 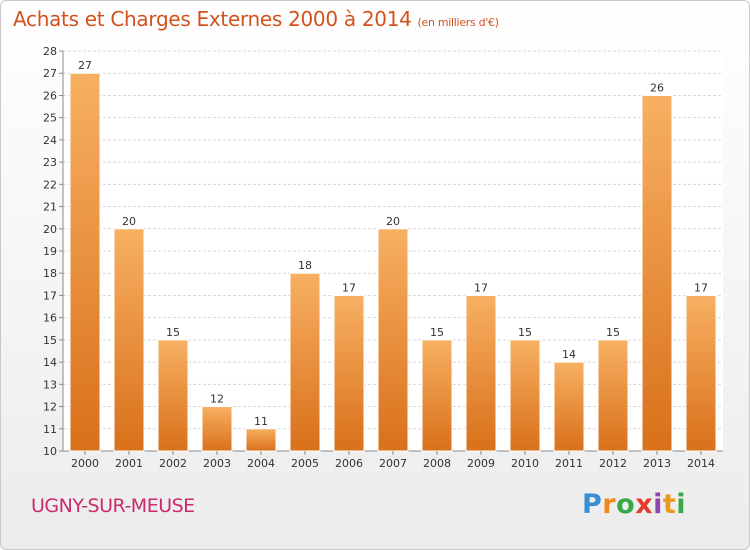 What do you see at coordinates (701, 463) in the screenshot?
I see `x-tick-label: 2014` at bounding box center [701, 463].